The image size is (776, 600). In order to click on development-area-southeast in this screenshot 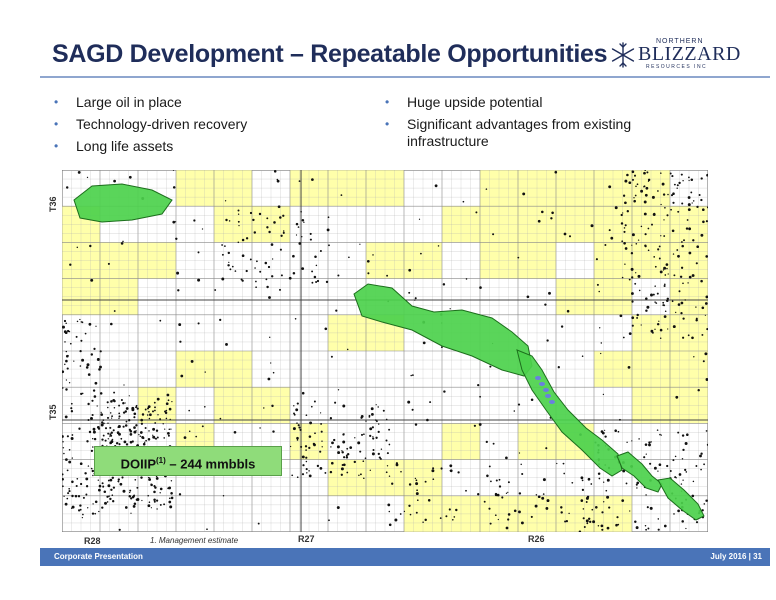, I will do `click(681, 499)`.